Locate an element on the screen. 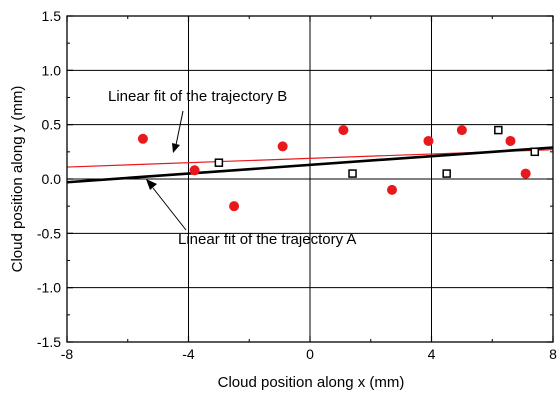 Image resolution: width=557 pixels, height=395 pixels. fit-lines is located at coordinates (310, 165).